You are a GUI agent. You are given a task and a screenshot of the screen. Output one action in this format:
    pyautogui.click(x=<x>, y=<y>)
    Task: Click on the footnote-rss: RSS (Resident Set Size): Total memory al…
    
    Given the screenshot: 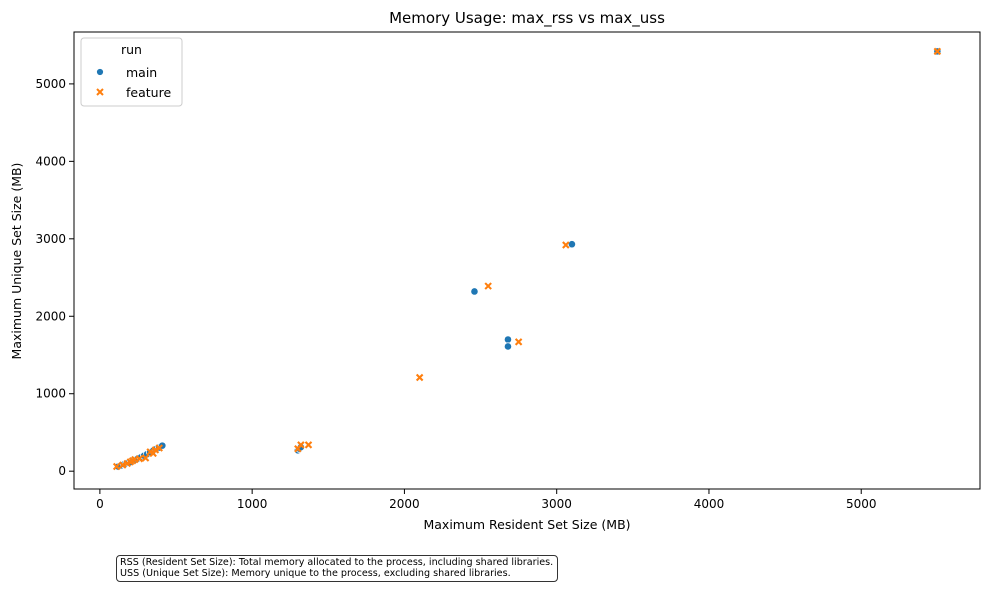 What is the action you would take?
    pyautogui.click(x=337, y=562)
    